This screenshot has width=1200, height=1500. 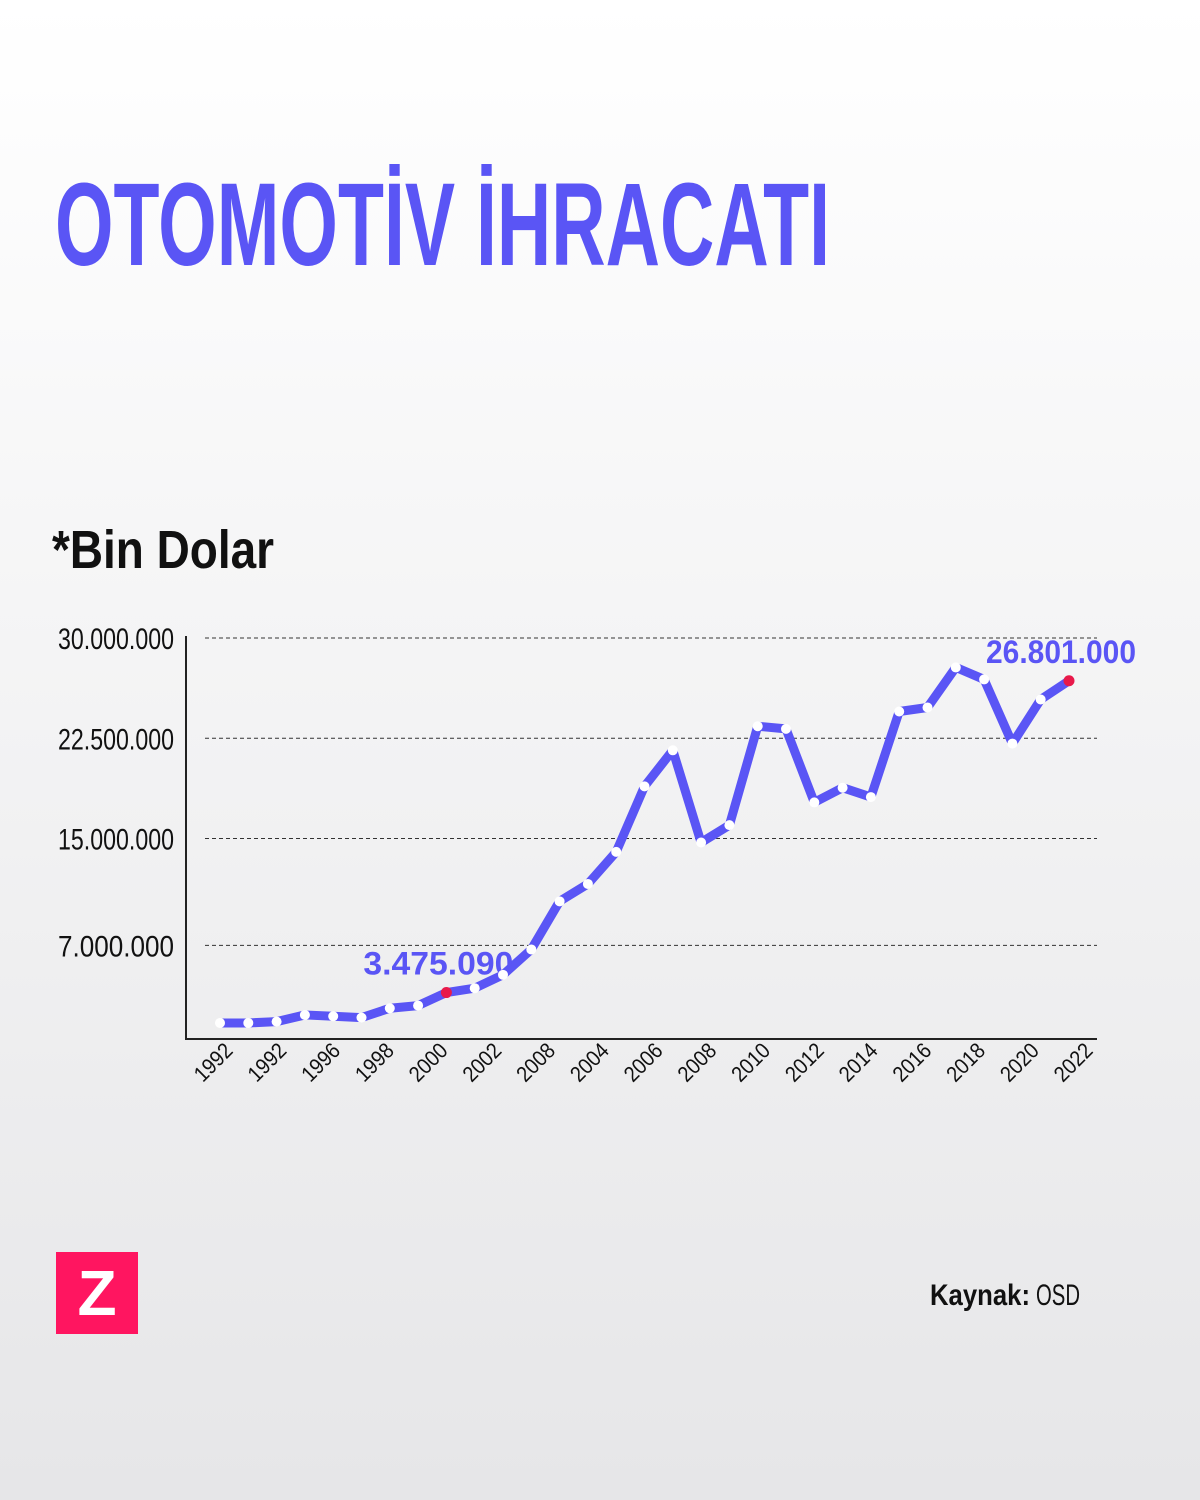 I want to click on data-label: 3.475.090, so click(x=438, y=964).